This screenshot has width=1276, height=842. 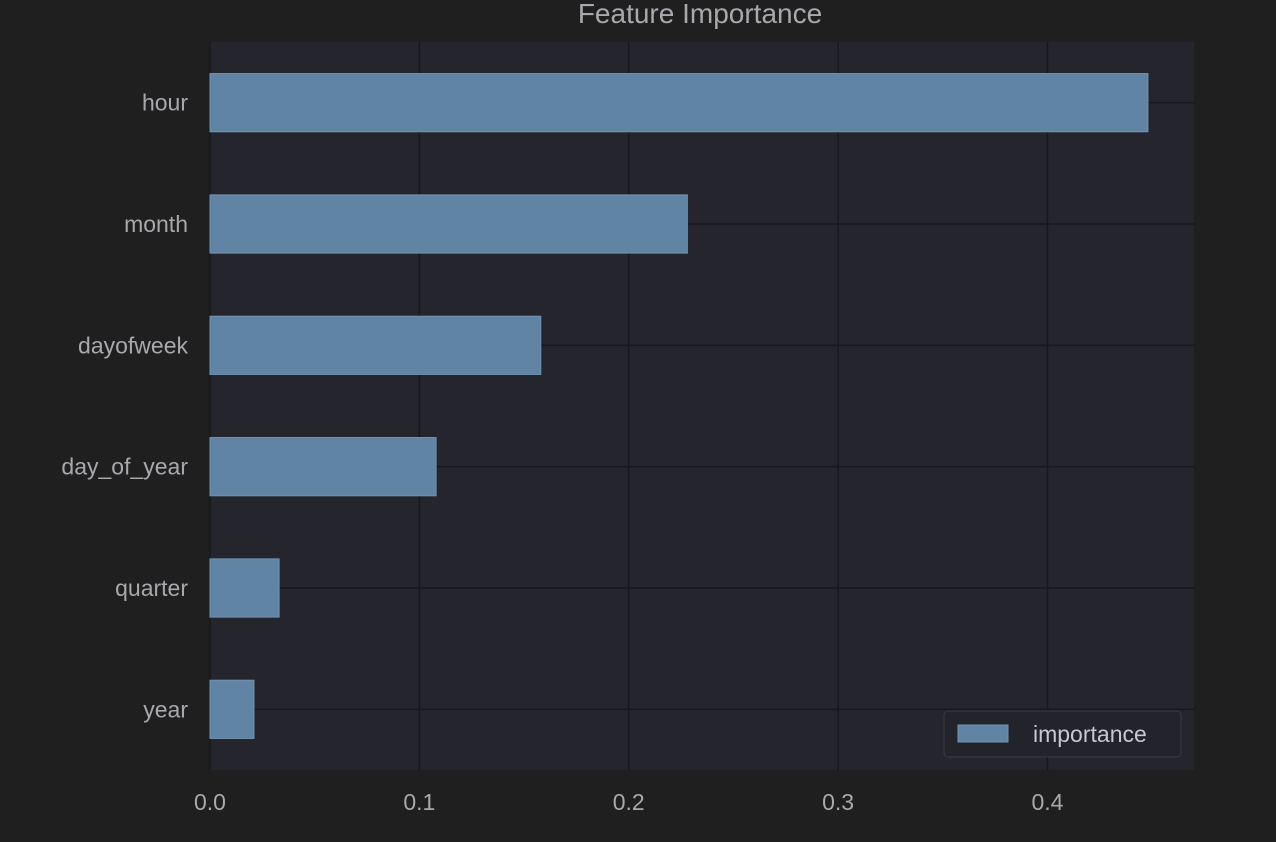 What do you see at coordinates (165, 103) in the screenshot?
I see `y-tick-label: hour` at bounding box center [165, 103].